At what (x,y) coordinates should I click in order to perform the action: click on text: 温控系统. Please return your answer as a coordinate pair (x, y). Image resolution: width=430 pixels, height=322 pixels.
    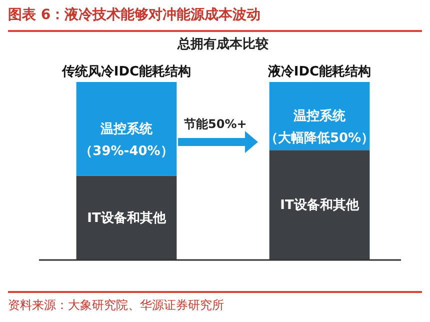
    Looking at the image, I should click on (320, 116).